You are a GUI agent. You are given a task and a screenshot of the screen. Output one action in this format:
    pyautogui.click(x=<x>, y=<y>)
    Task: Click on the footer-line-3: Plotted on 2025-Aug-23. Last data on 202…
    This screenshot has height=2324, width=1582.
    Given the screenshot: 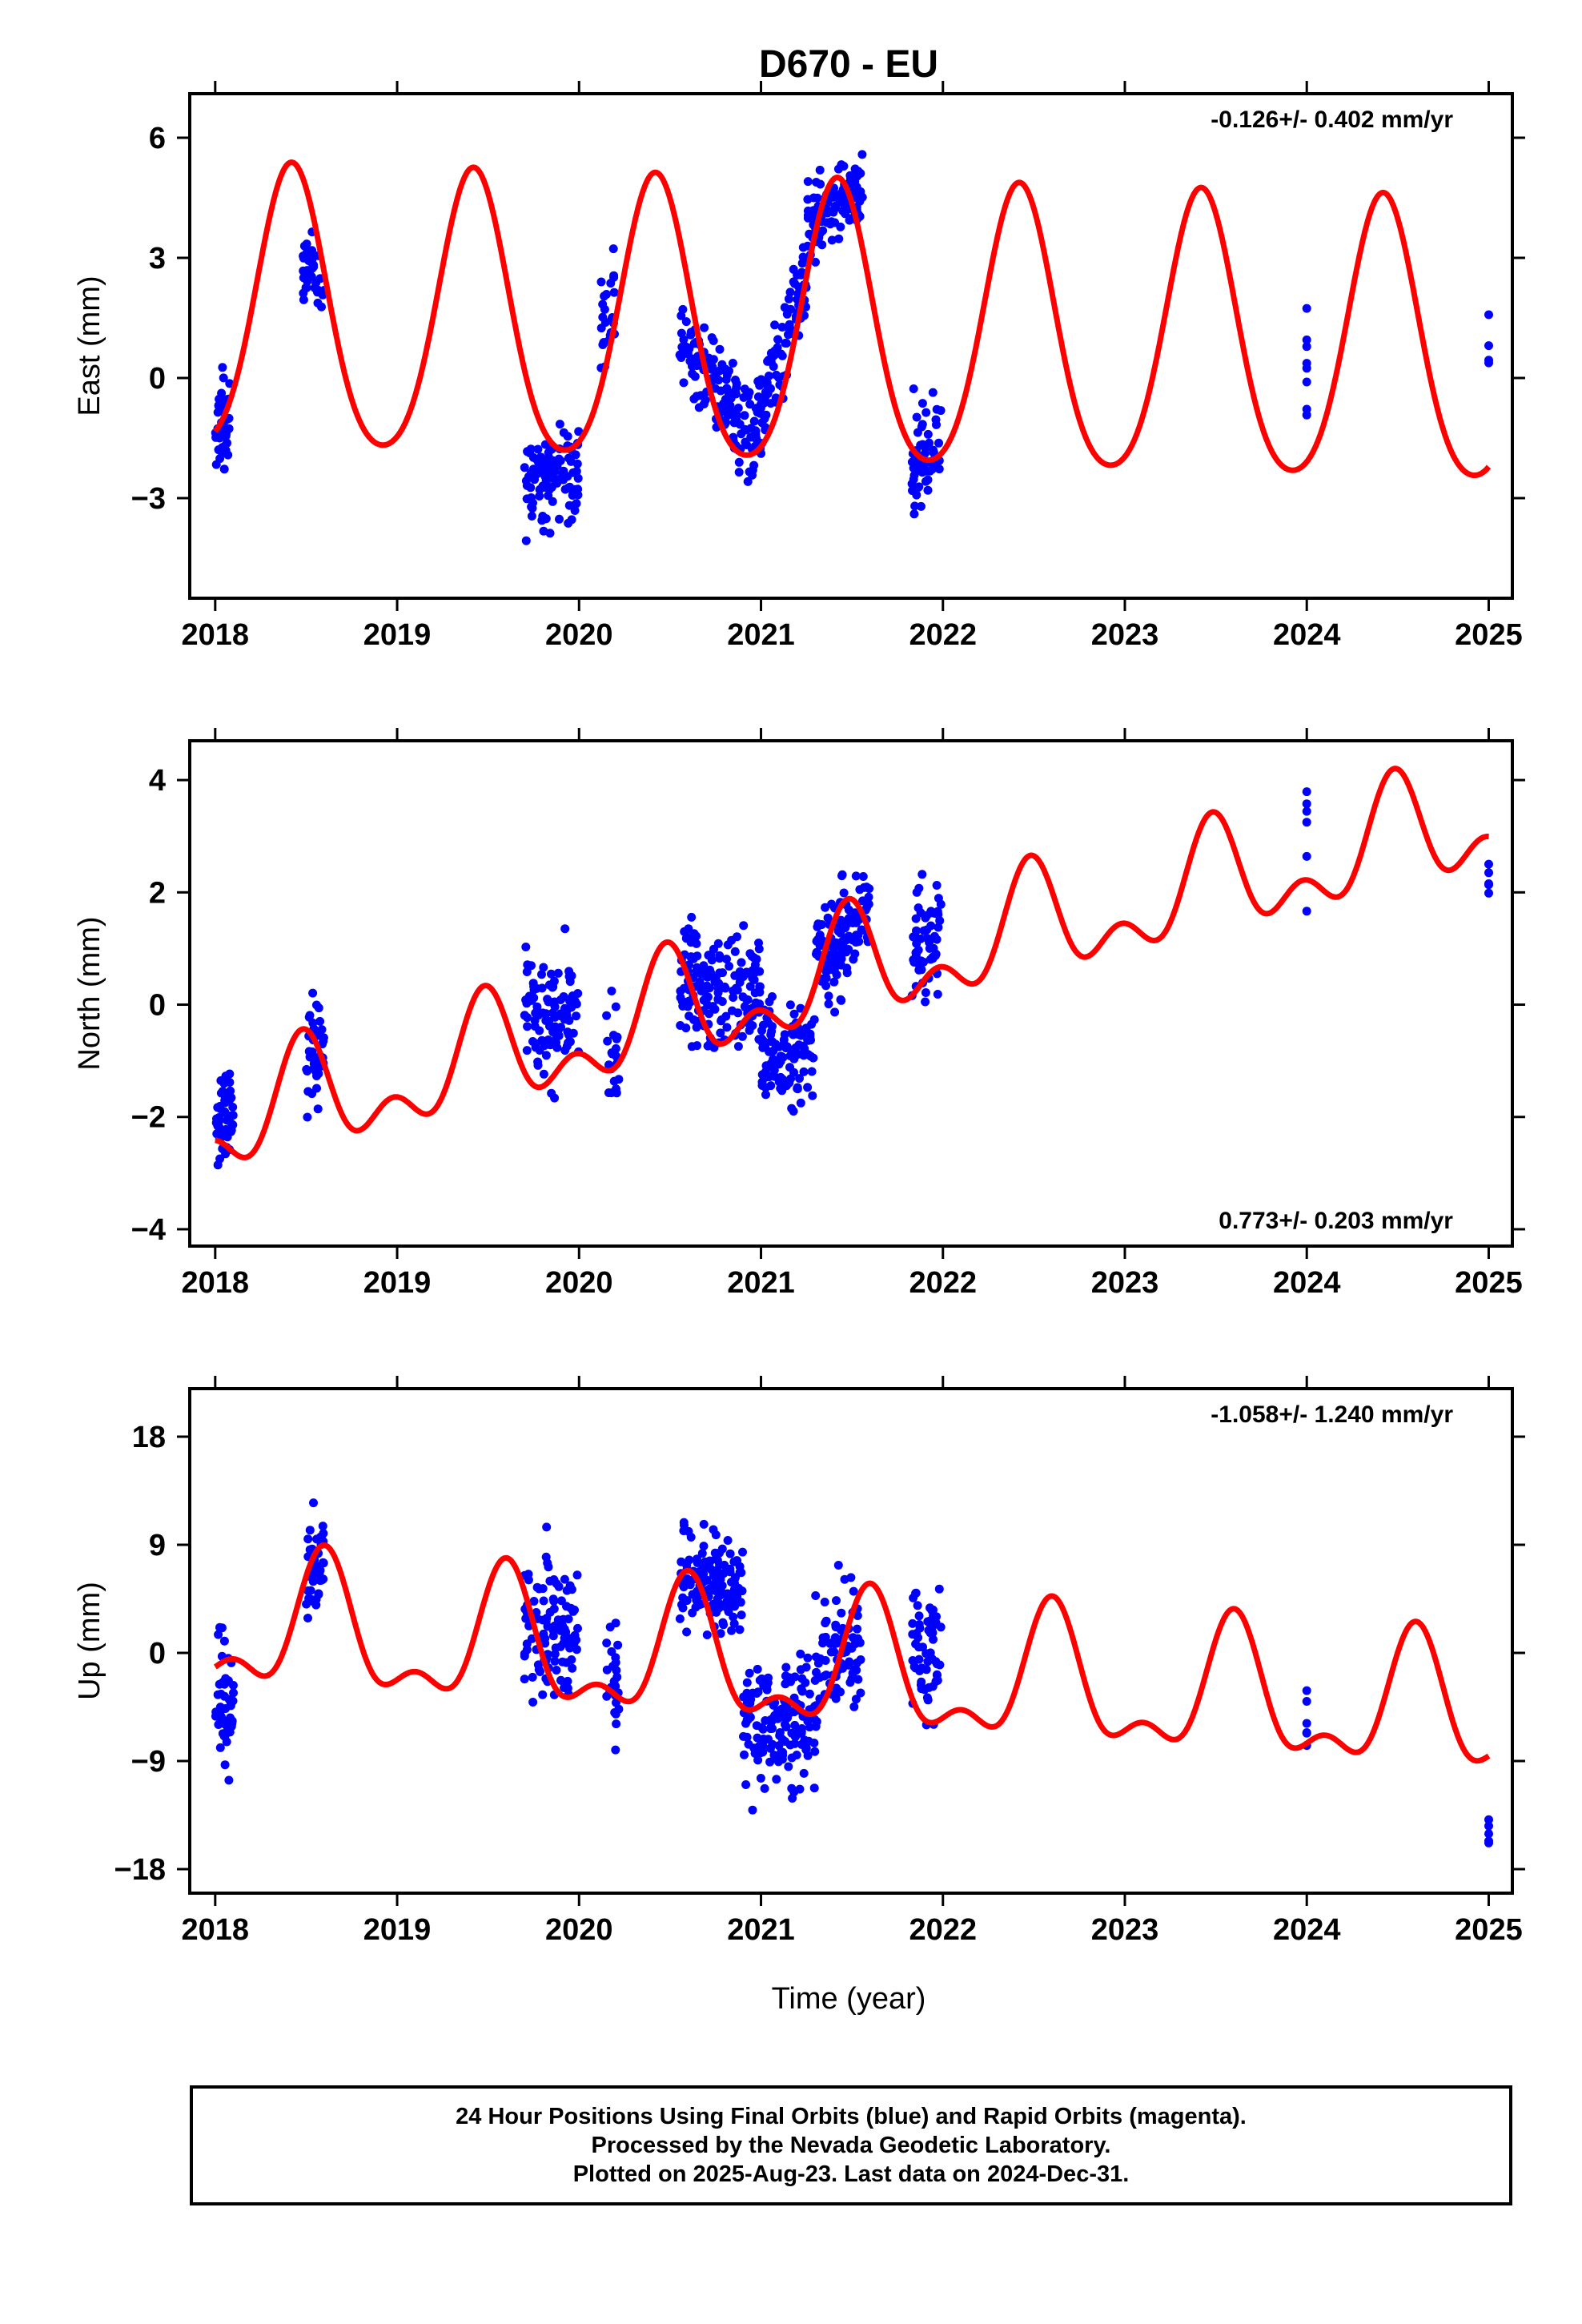 What is the action you would take?
    pyautogui.click(x=851, y=2174)
    